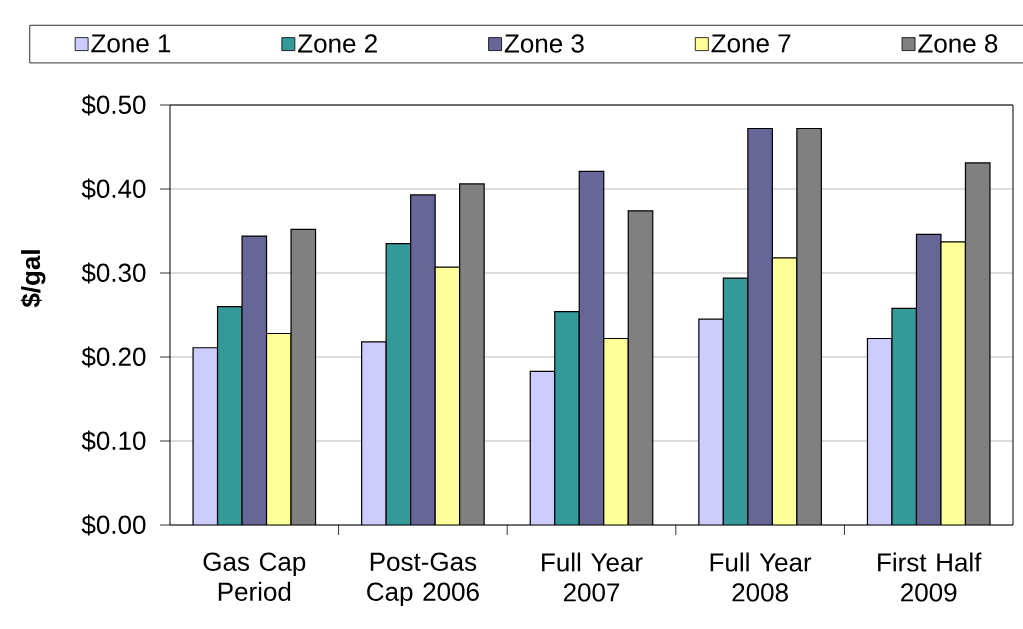 This screenshot has height=629, width=1023. I want to click on y-tick-label: $0.00, so click(113, 525).